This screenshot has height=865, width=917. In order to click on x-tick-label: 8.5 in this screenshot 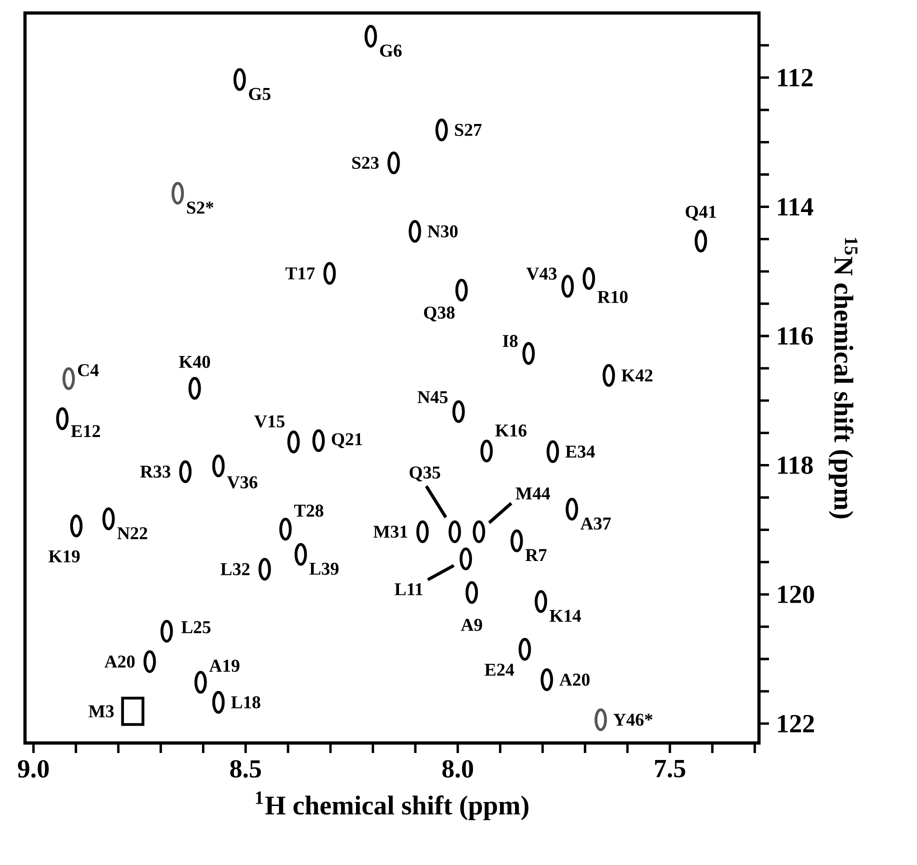, I will do `click(245, 769)`.